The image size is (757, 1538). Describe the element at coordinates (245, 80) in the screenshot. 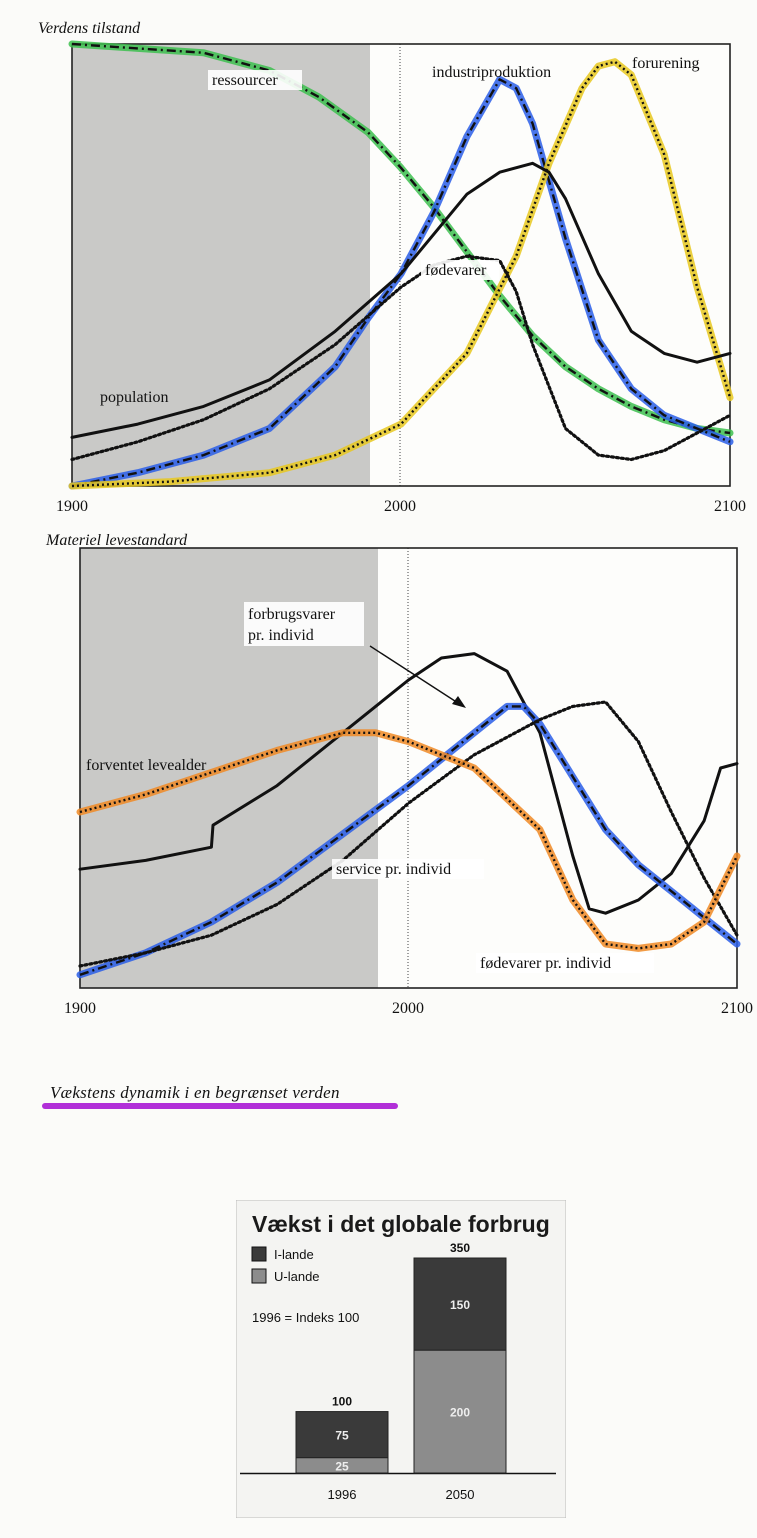

I see `series-label-ressourcer: ressourcer` at that location.